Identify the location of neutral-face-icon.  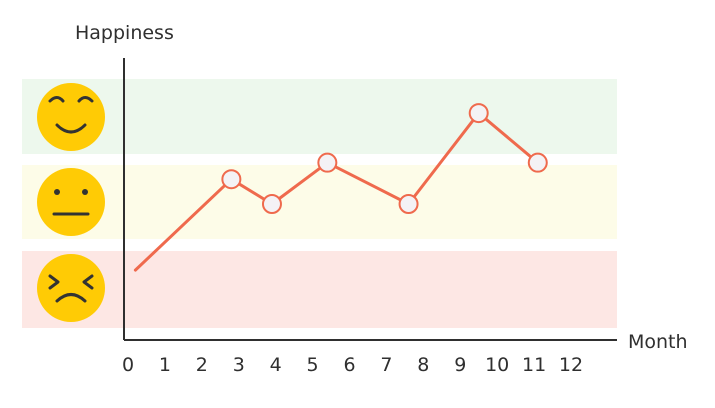
(71, 202).